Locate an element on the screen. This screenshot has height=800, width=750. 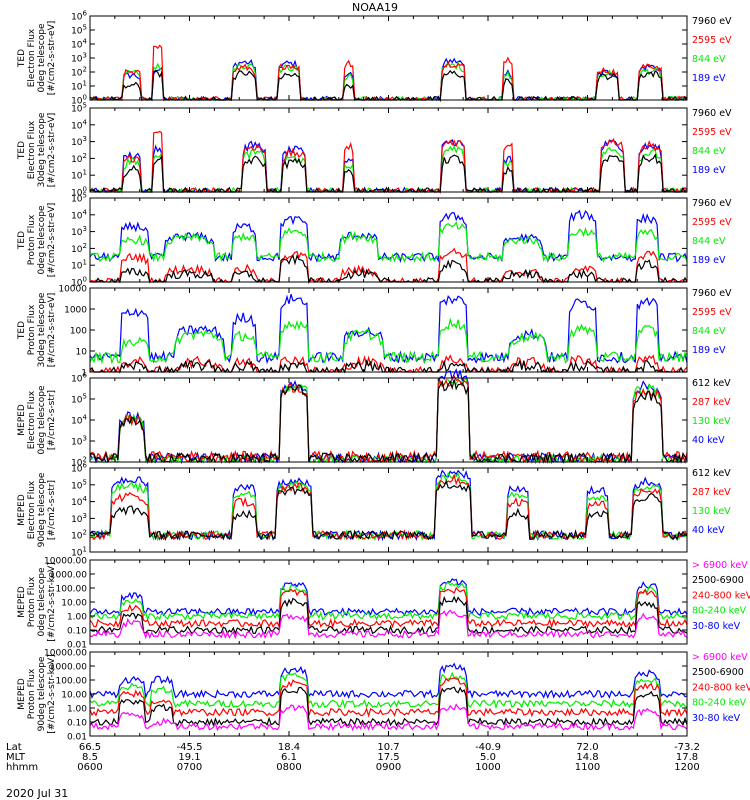
y-axis-label-line: 0deg telescope is located at coordinates (42, 420).